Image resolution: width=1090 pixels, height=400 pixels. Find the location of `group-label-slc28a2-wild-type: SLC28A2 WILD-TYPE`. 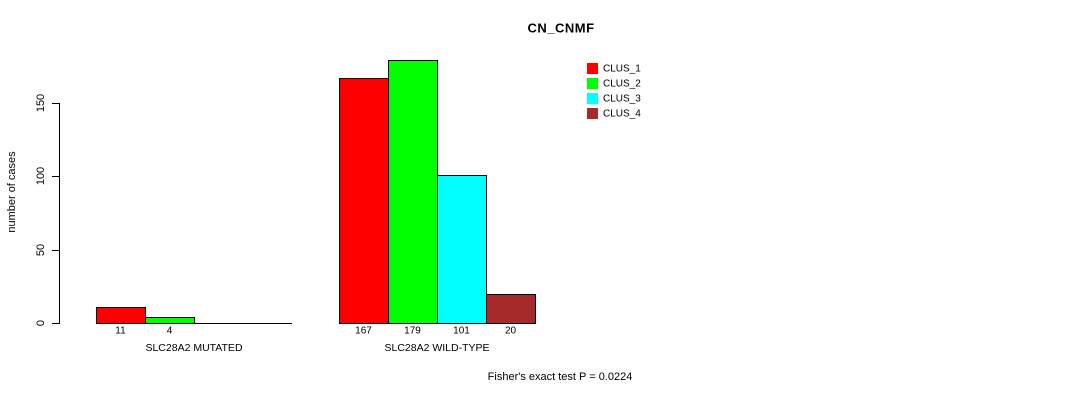

group-label-slc28a2-wild-type: SLC28A2 WILD-TYPE is located at coordinates (437, 348).